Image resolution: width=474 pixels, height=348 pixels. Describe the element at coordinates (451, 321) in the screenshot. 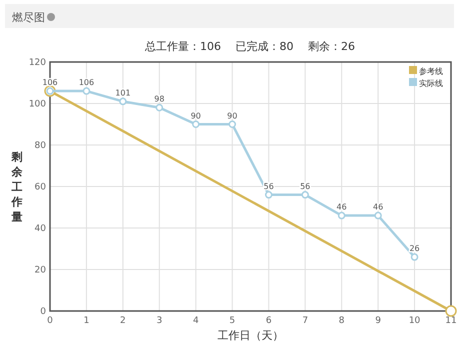

I see `x-tick-label: 11` at that location.